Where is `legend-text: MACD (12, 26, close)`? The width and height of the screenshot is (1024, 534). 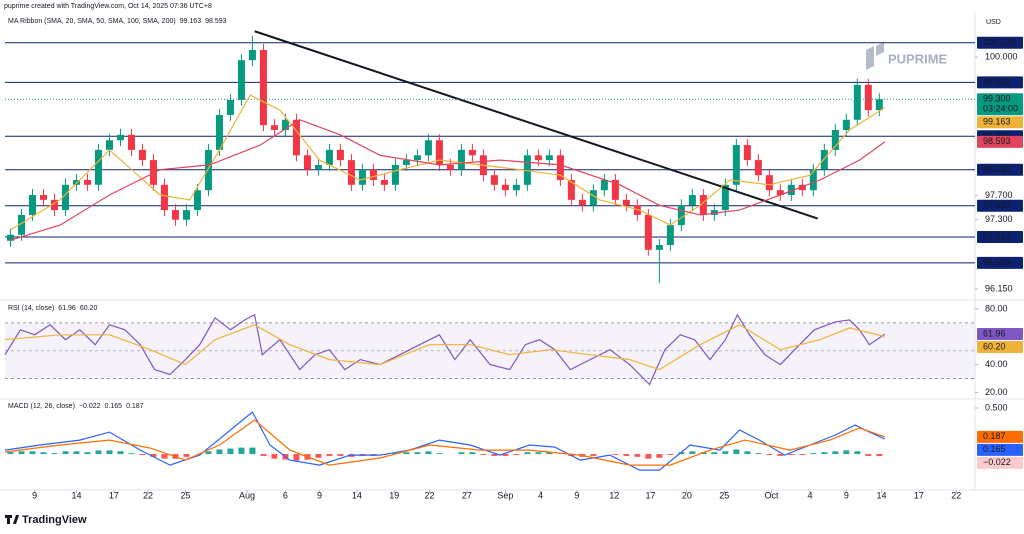 legend-text: MACD (12, 26, close) is located at coordinates (41, 406).